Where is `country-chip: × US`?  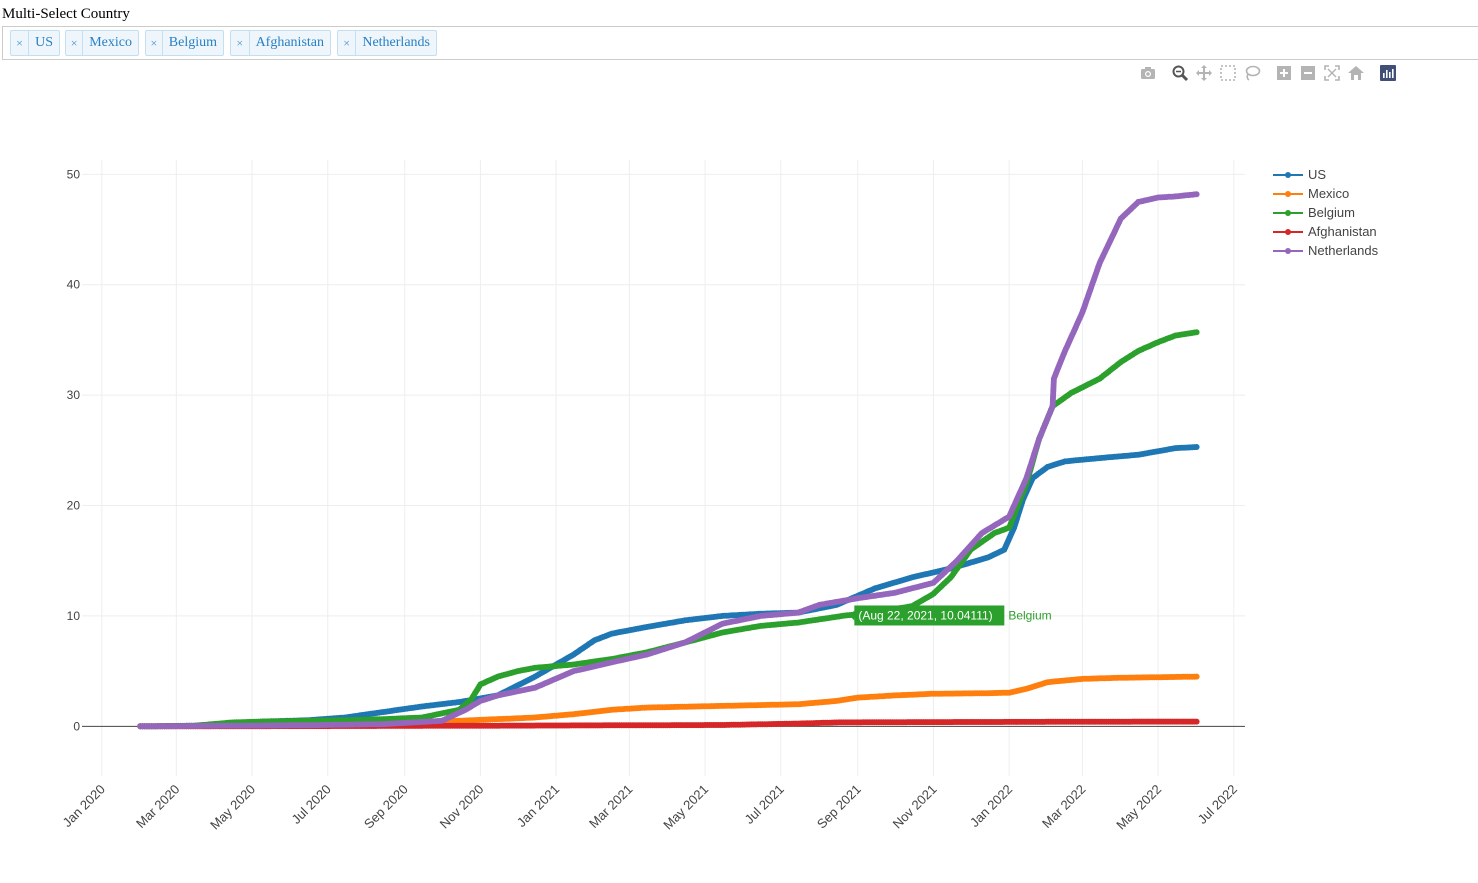
country-chip: × US is located at coordinates (35, 43).